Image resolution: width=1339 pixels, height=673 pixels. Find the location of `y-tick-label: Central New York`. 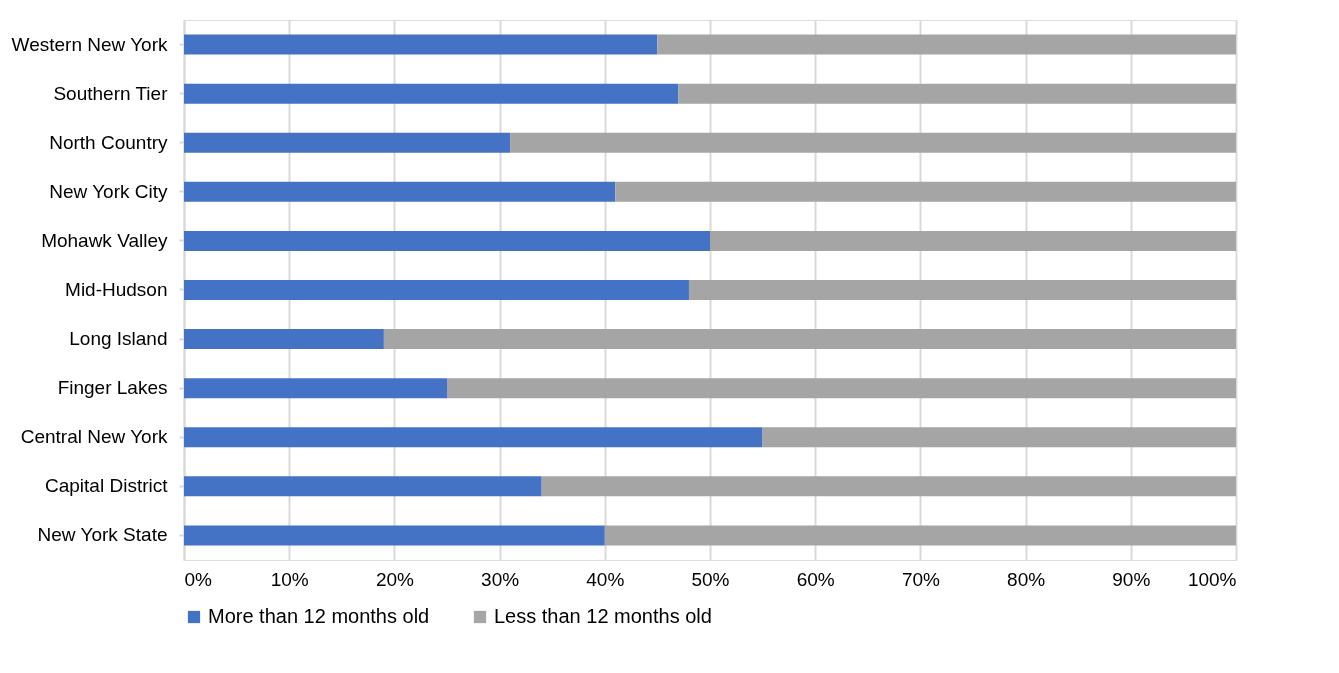

y-tick-label: Central New York is located at coordinates (94, 437).